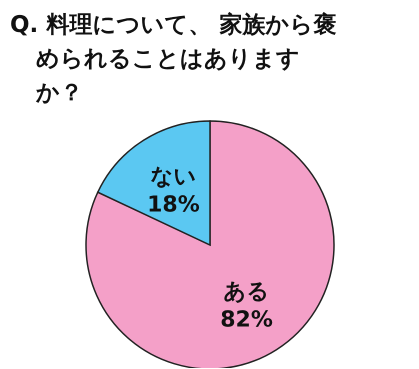 The image size is (419, 369). Describe the element at coordinates (247, 292) in the screenshot. I see `slice-label: ある` at that location.